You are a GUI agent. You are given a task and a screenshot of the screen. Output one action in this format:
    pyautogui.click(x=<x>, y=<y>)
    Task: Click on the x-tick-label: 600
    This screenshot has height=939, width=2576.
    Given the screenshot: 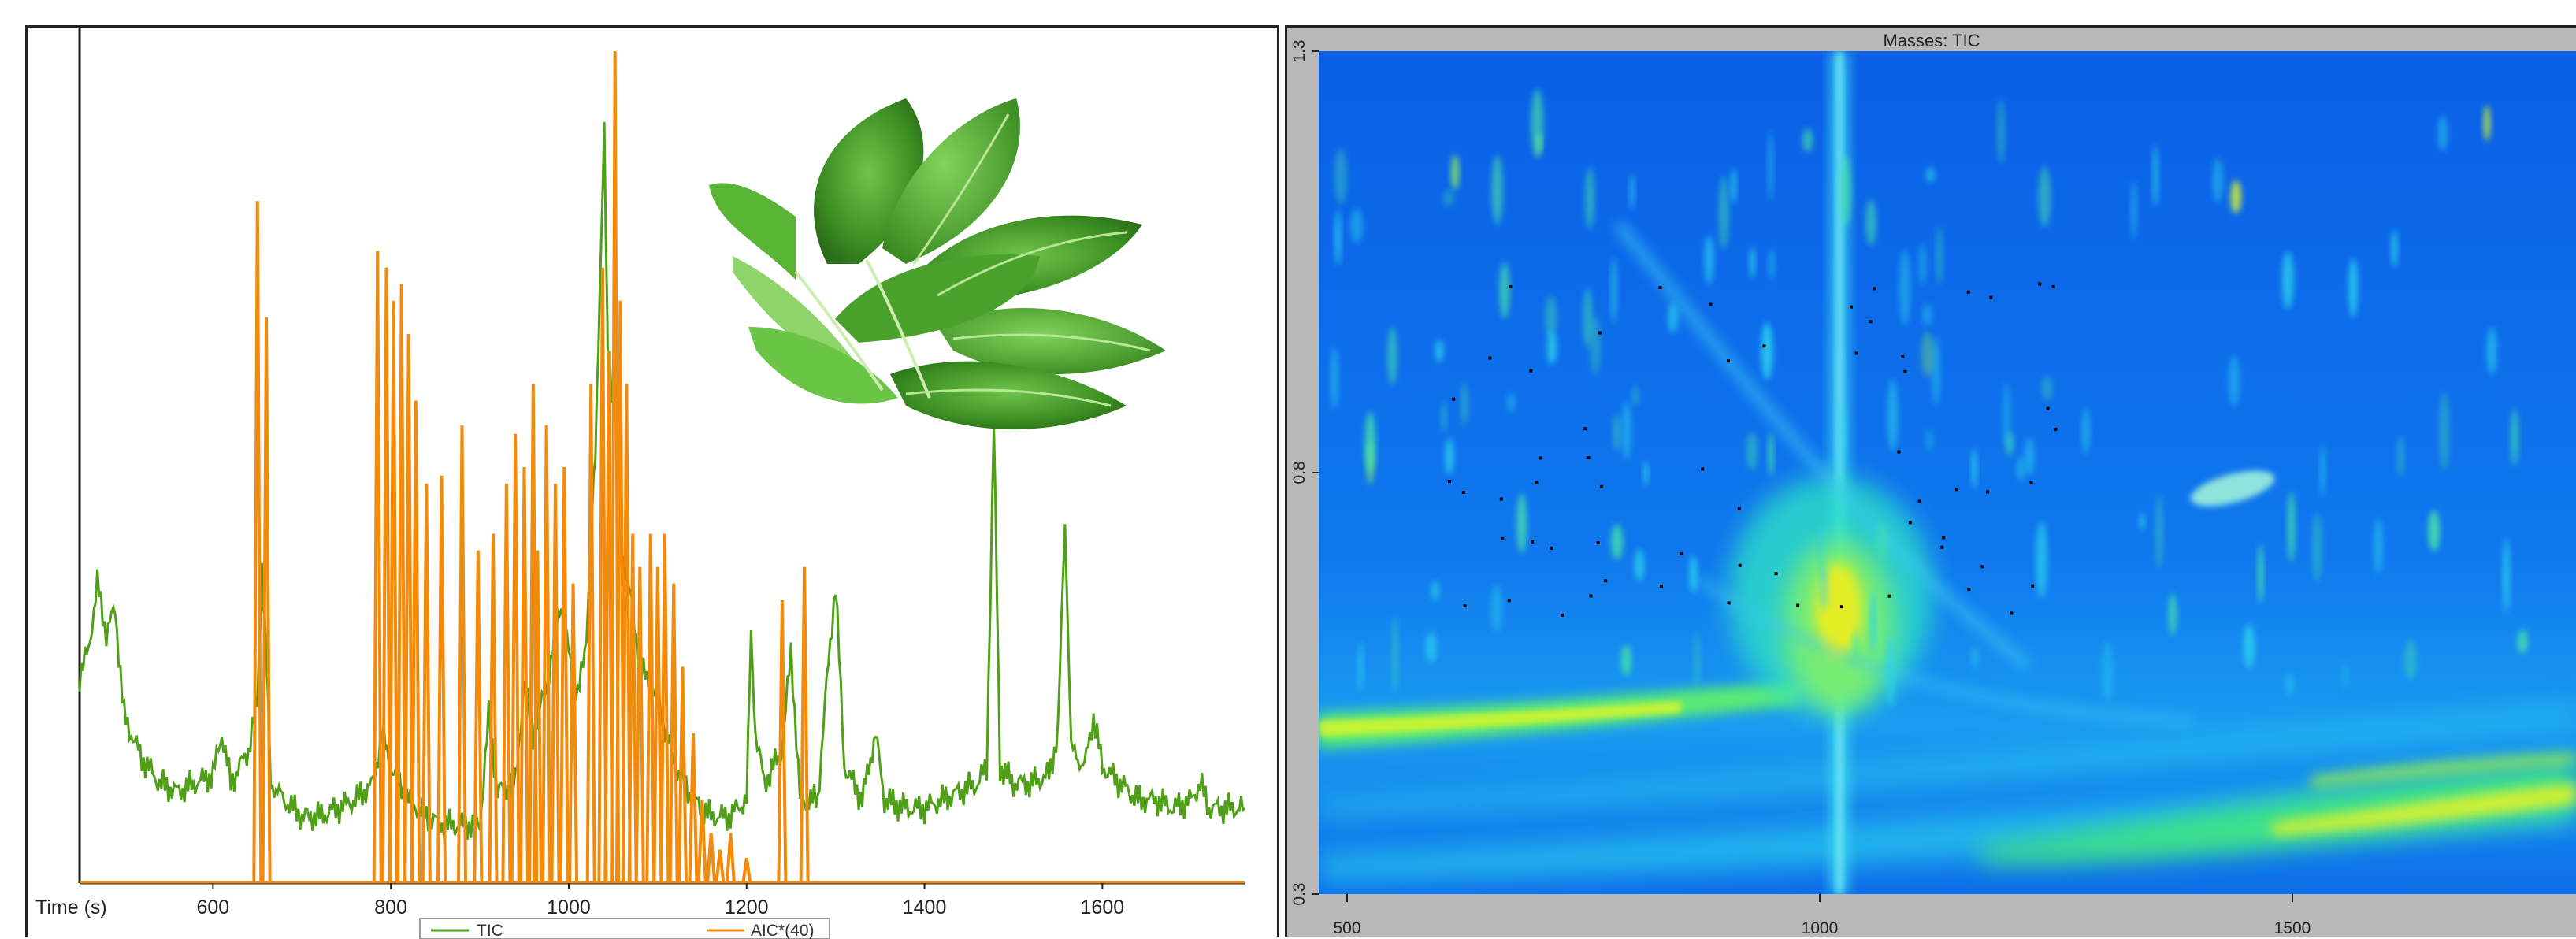 What is the action you would take?
    pyautogui.click(x=212, y=907)
    